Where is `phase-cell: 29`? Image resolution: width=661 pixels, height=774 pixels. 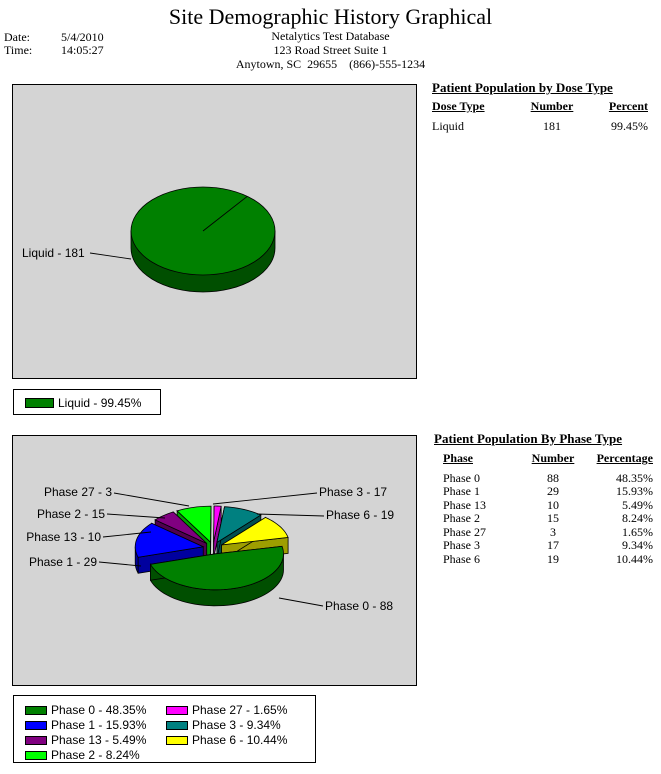 phase-cell: 29 is located at coordinates (553, 491).